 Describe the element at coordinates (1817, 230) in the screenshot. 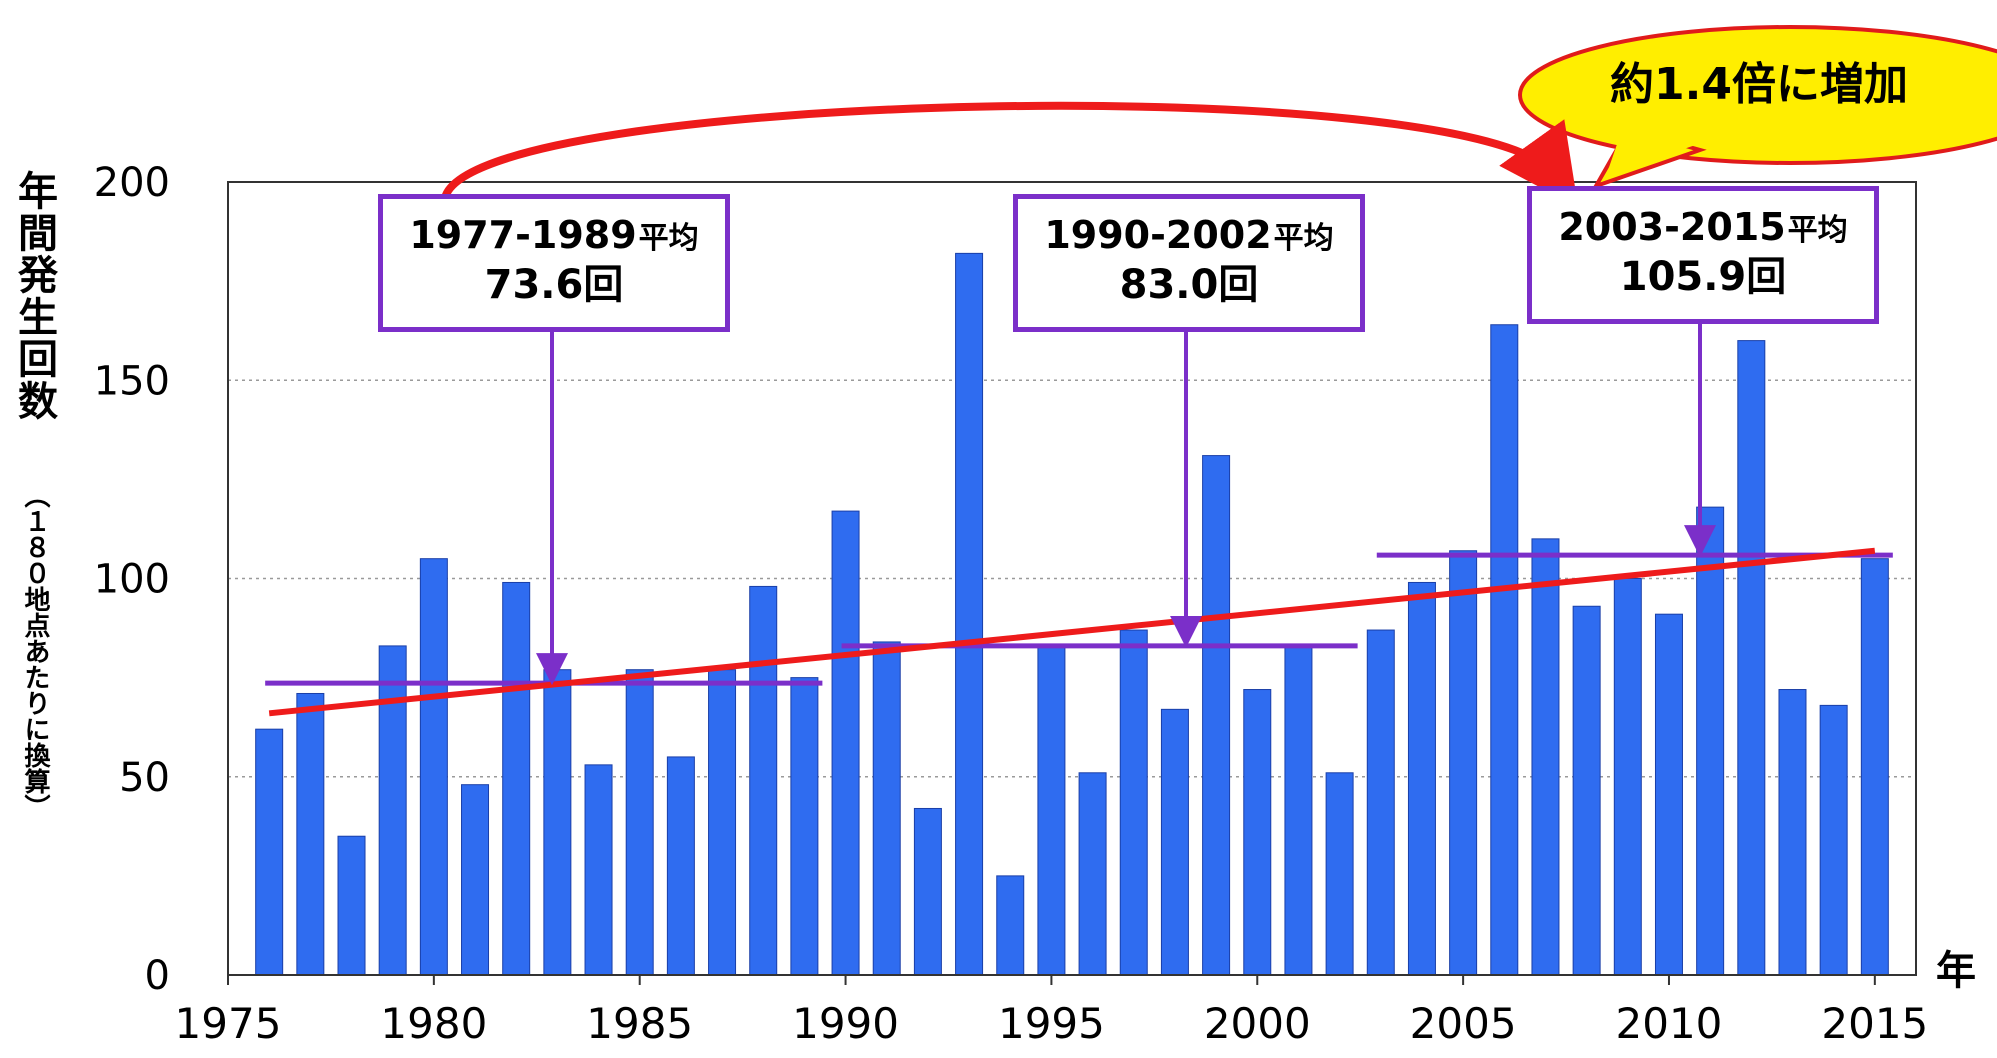

I see `average-suffix-3: 平均` at that location.